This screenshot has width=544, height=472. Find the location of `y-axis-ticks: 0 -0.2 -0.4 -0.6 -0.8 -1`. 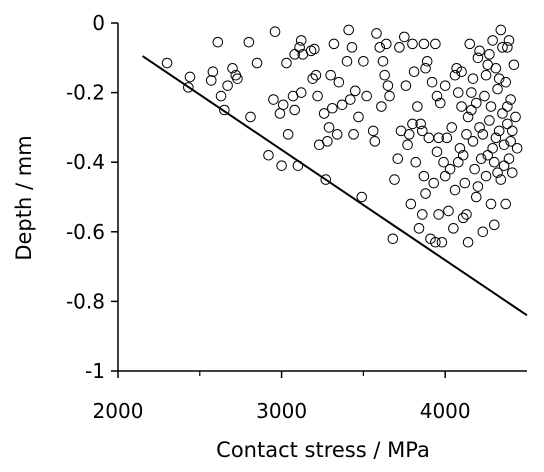

y-axis-ticks: 0 -0.2 -0.4 -0.6 -0.8 -1 is located at coordinates (92, 197).